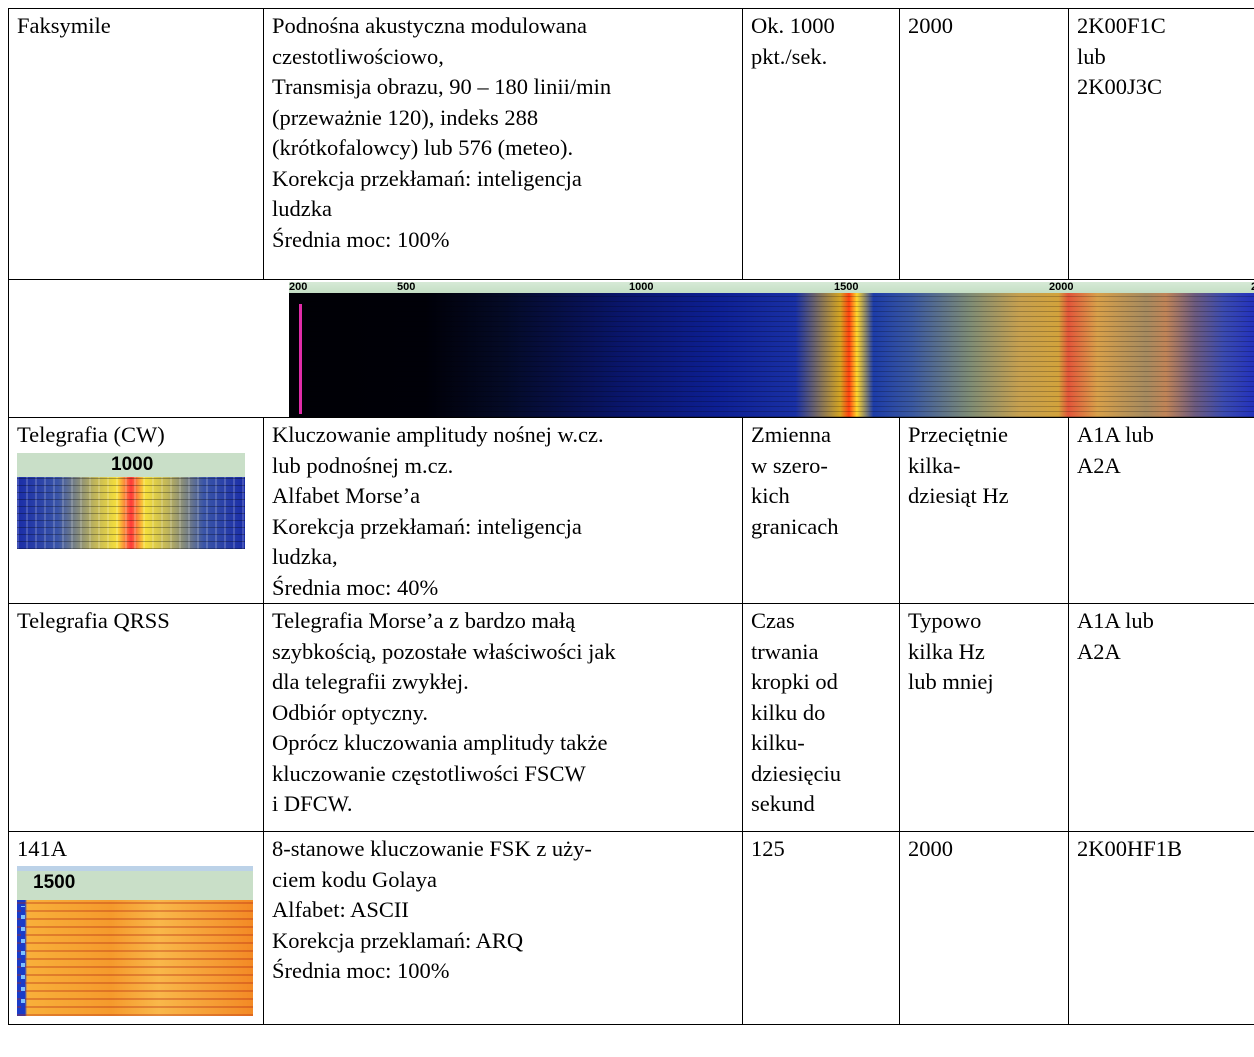  What do you see at coordinates (406, 287) in the screenshot?
I see `scale-tick-label: 500` at bounding box center [406, 287].